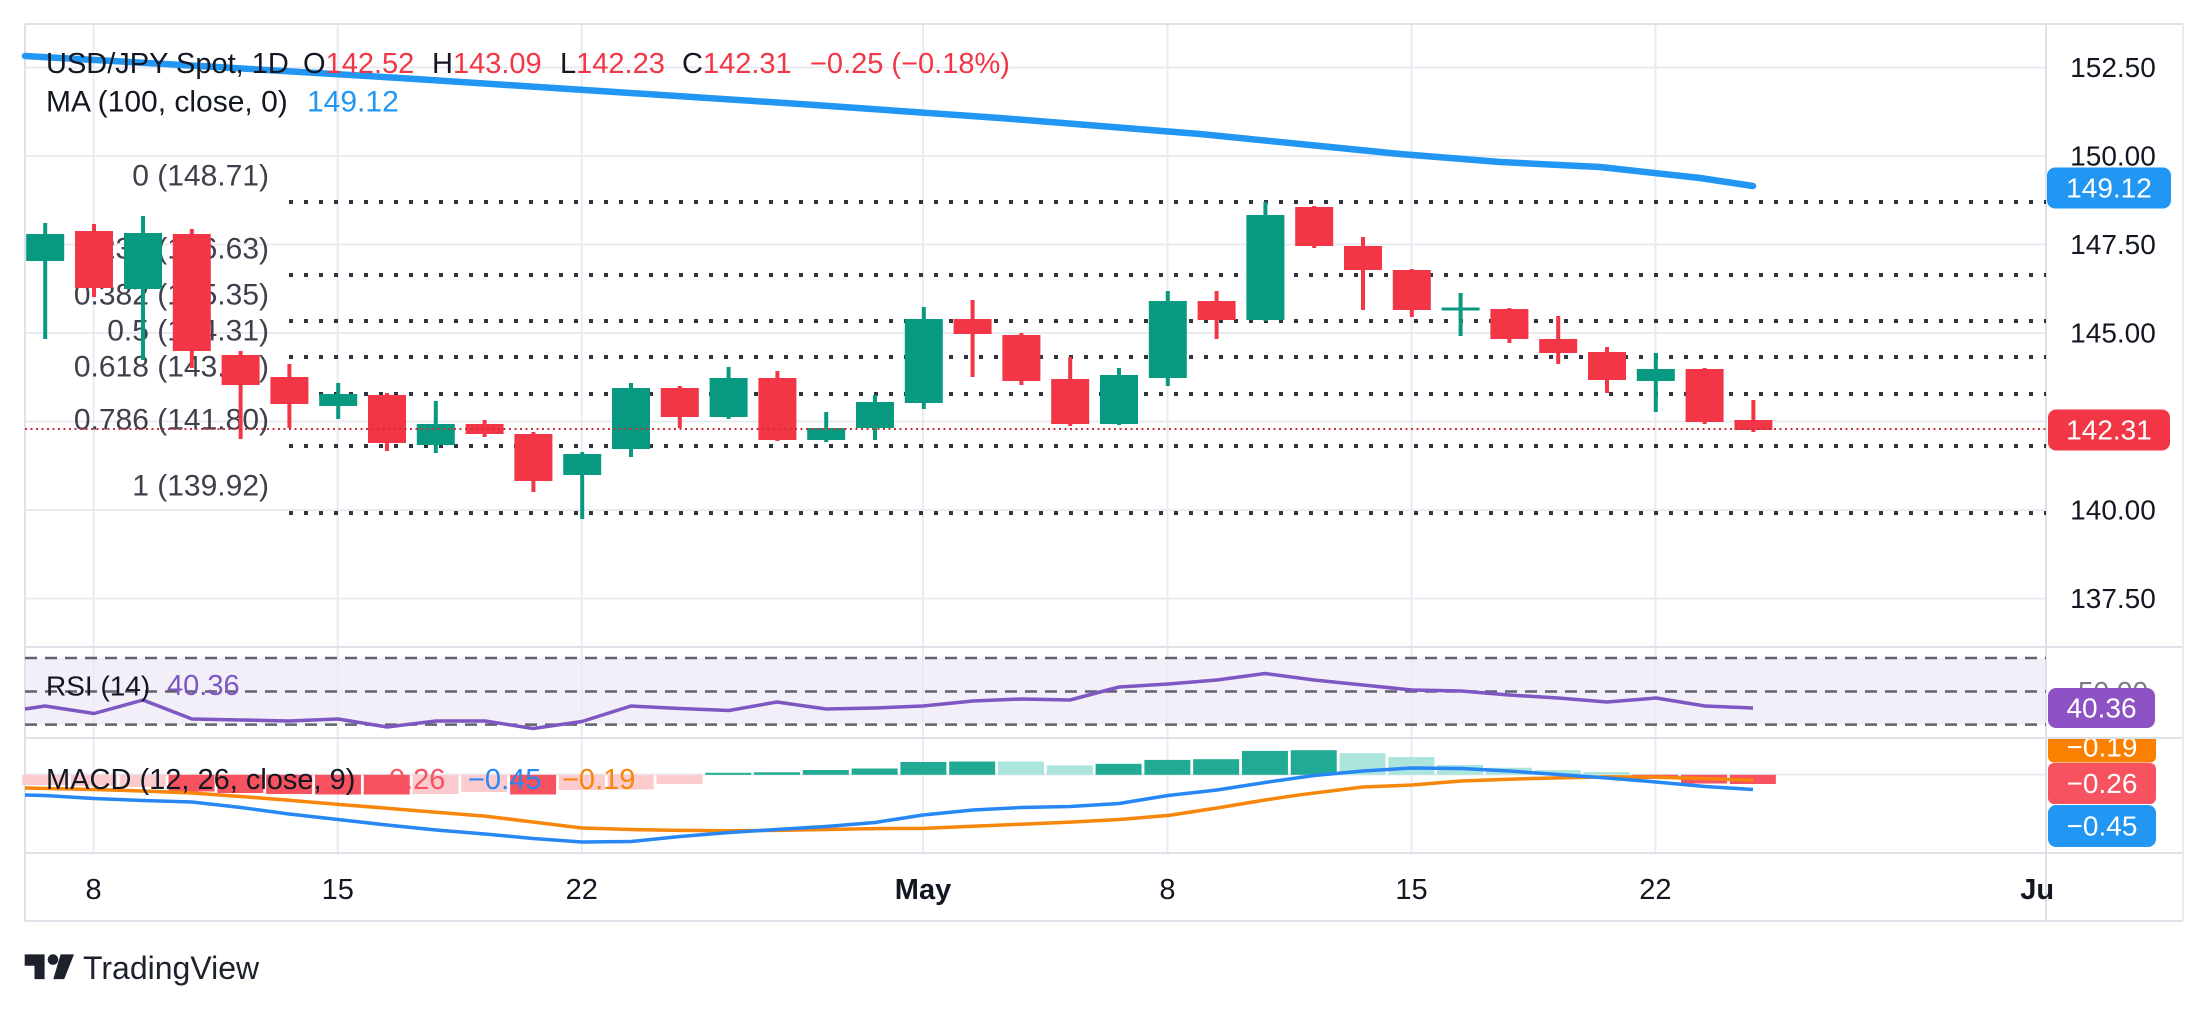 Image resolution: width=2208 pixels, height=1012 pixels. I want to click on svg-text: −0.25 (−0.18%), so click(910, 64).